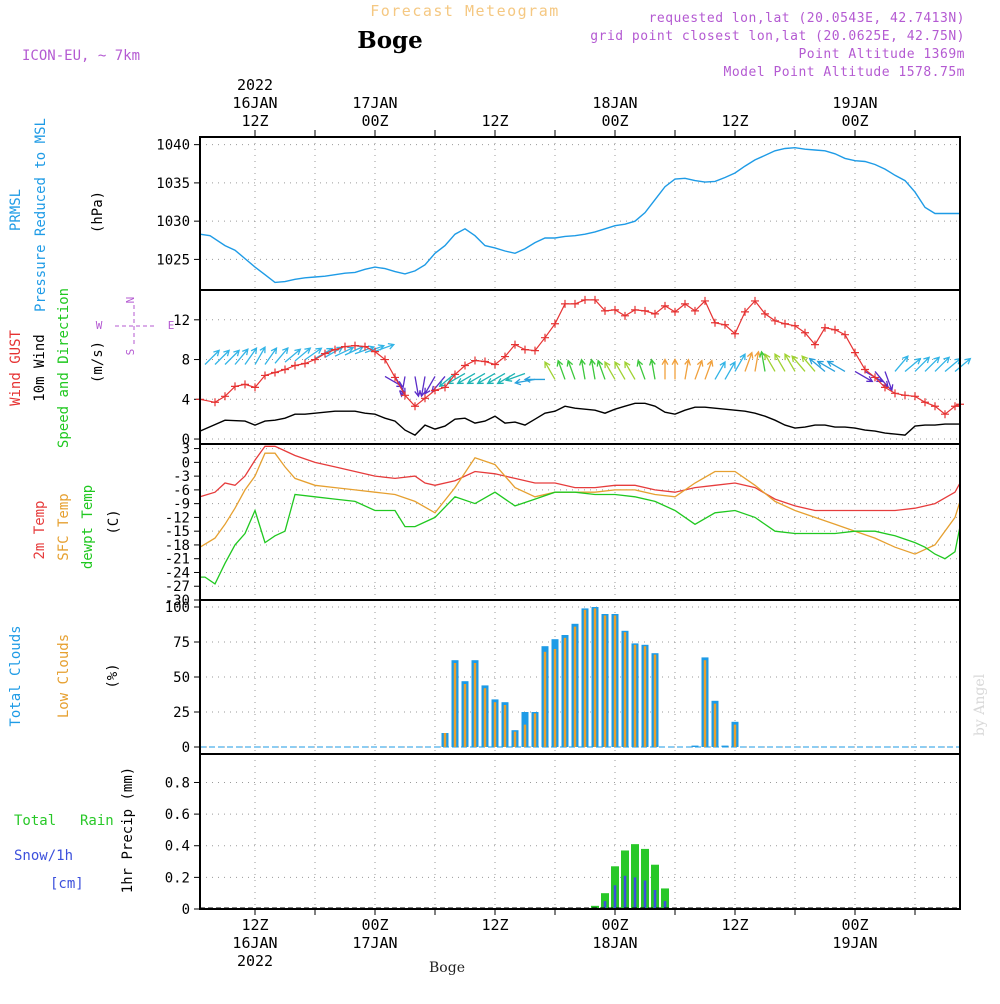 The height and width of the screenshot is (1004, 1000). What do you see at coordinates (186, 450) in the screenshot?
I see `y-tick-label: 3` at bounding box center [186, 450].